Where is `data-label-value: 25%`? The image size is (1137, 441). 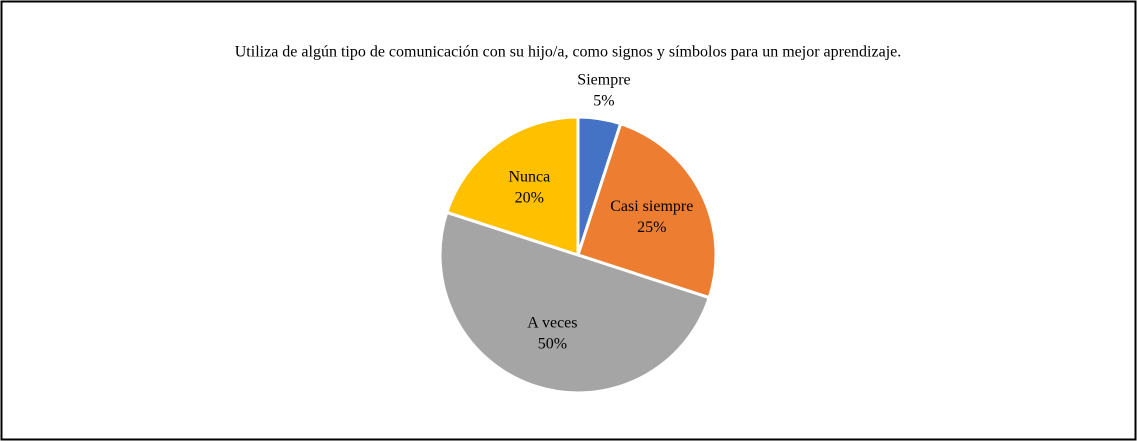 data-label-value: 25% is located at coordinates (651, 227).